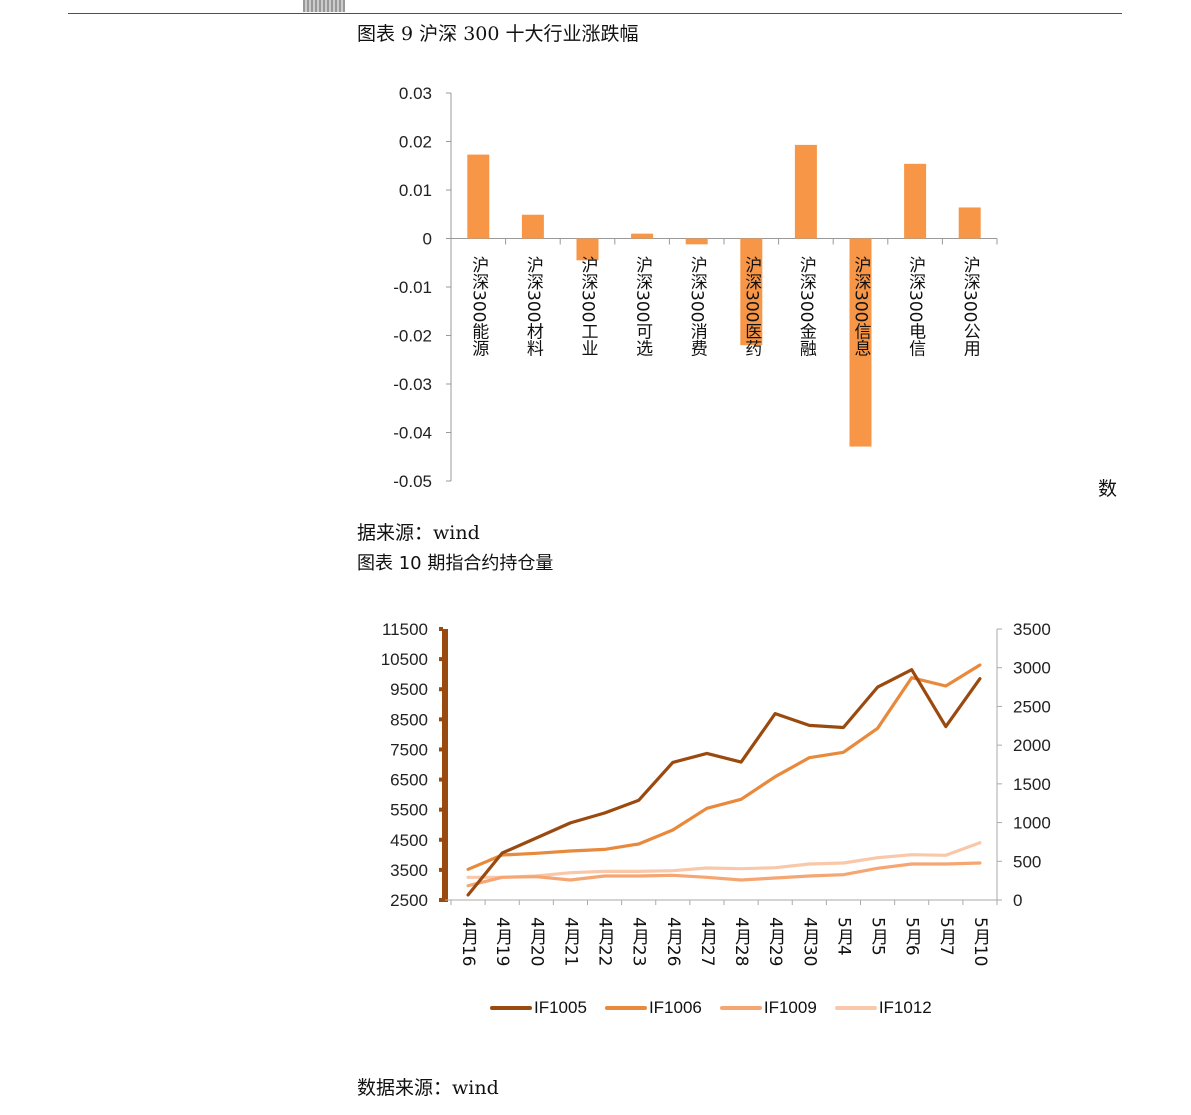  What do you see at coordinates (805, 306) in the screenshot?
I see `category-label: 沪深300金融` at bounding box center [805, 306].